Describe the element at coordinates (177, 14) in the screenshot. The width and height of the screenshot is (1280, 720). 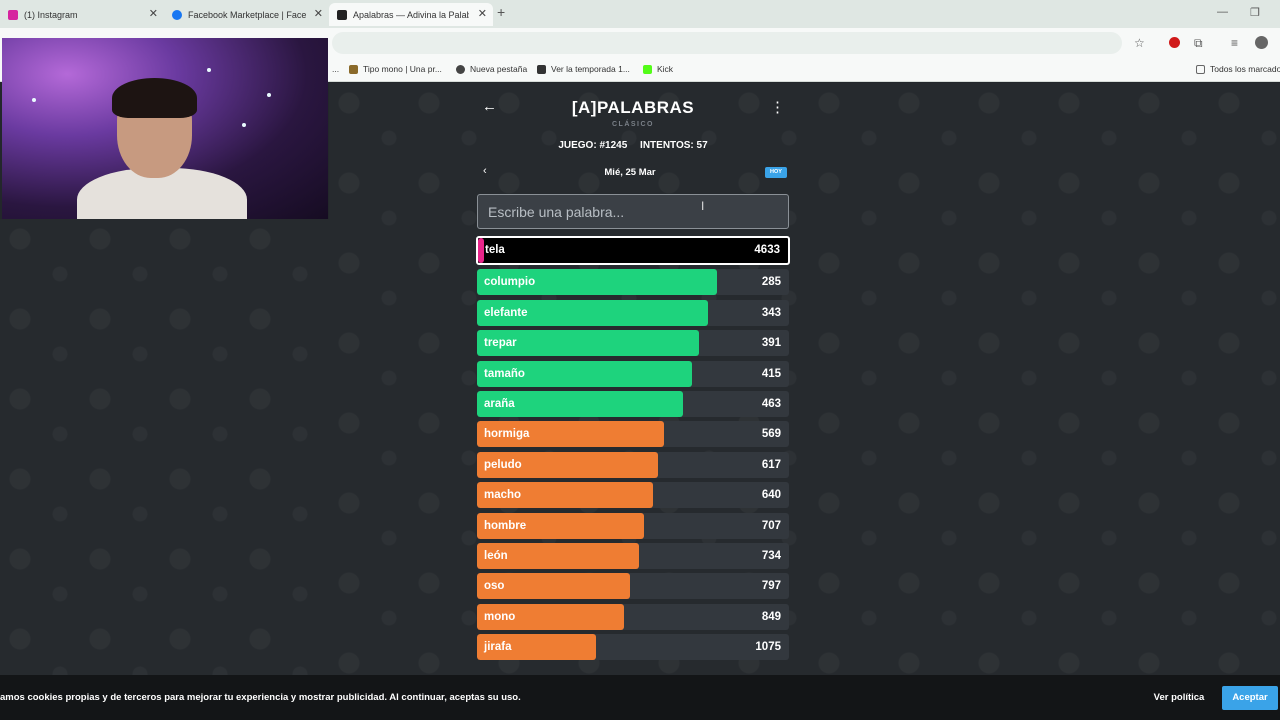
I see `facebook-icon` at that location.